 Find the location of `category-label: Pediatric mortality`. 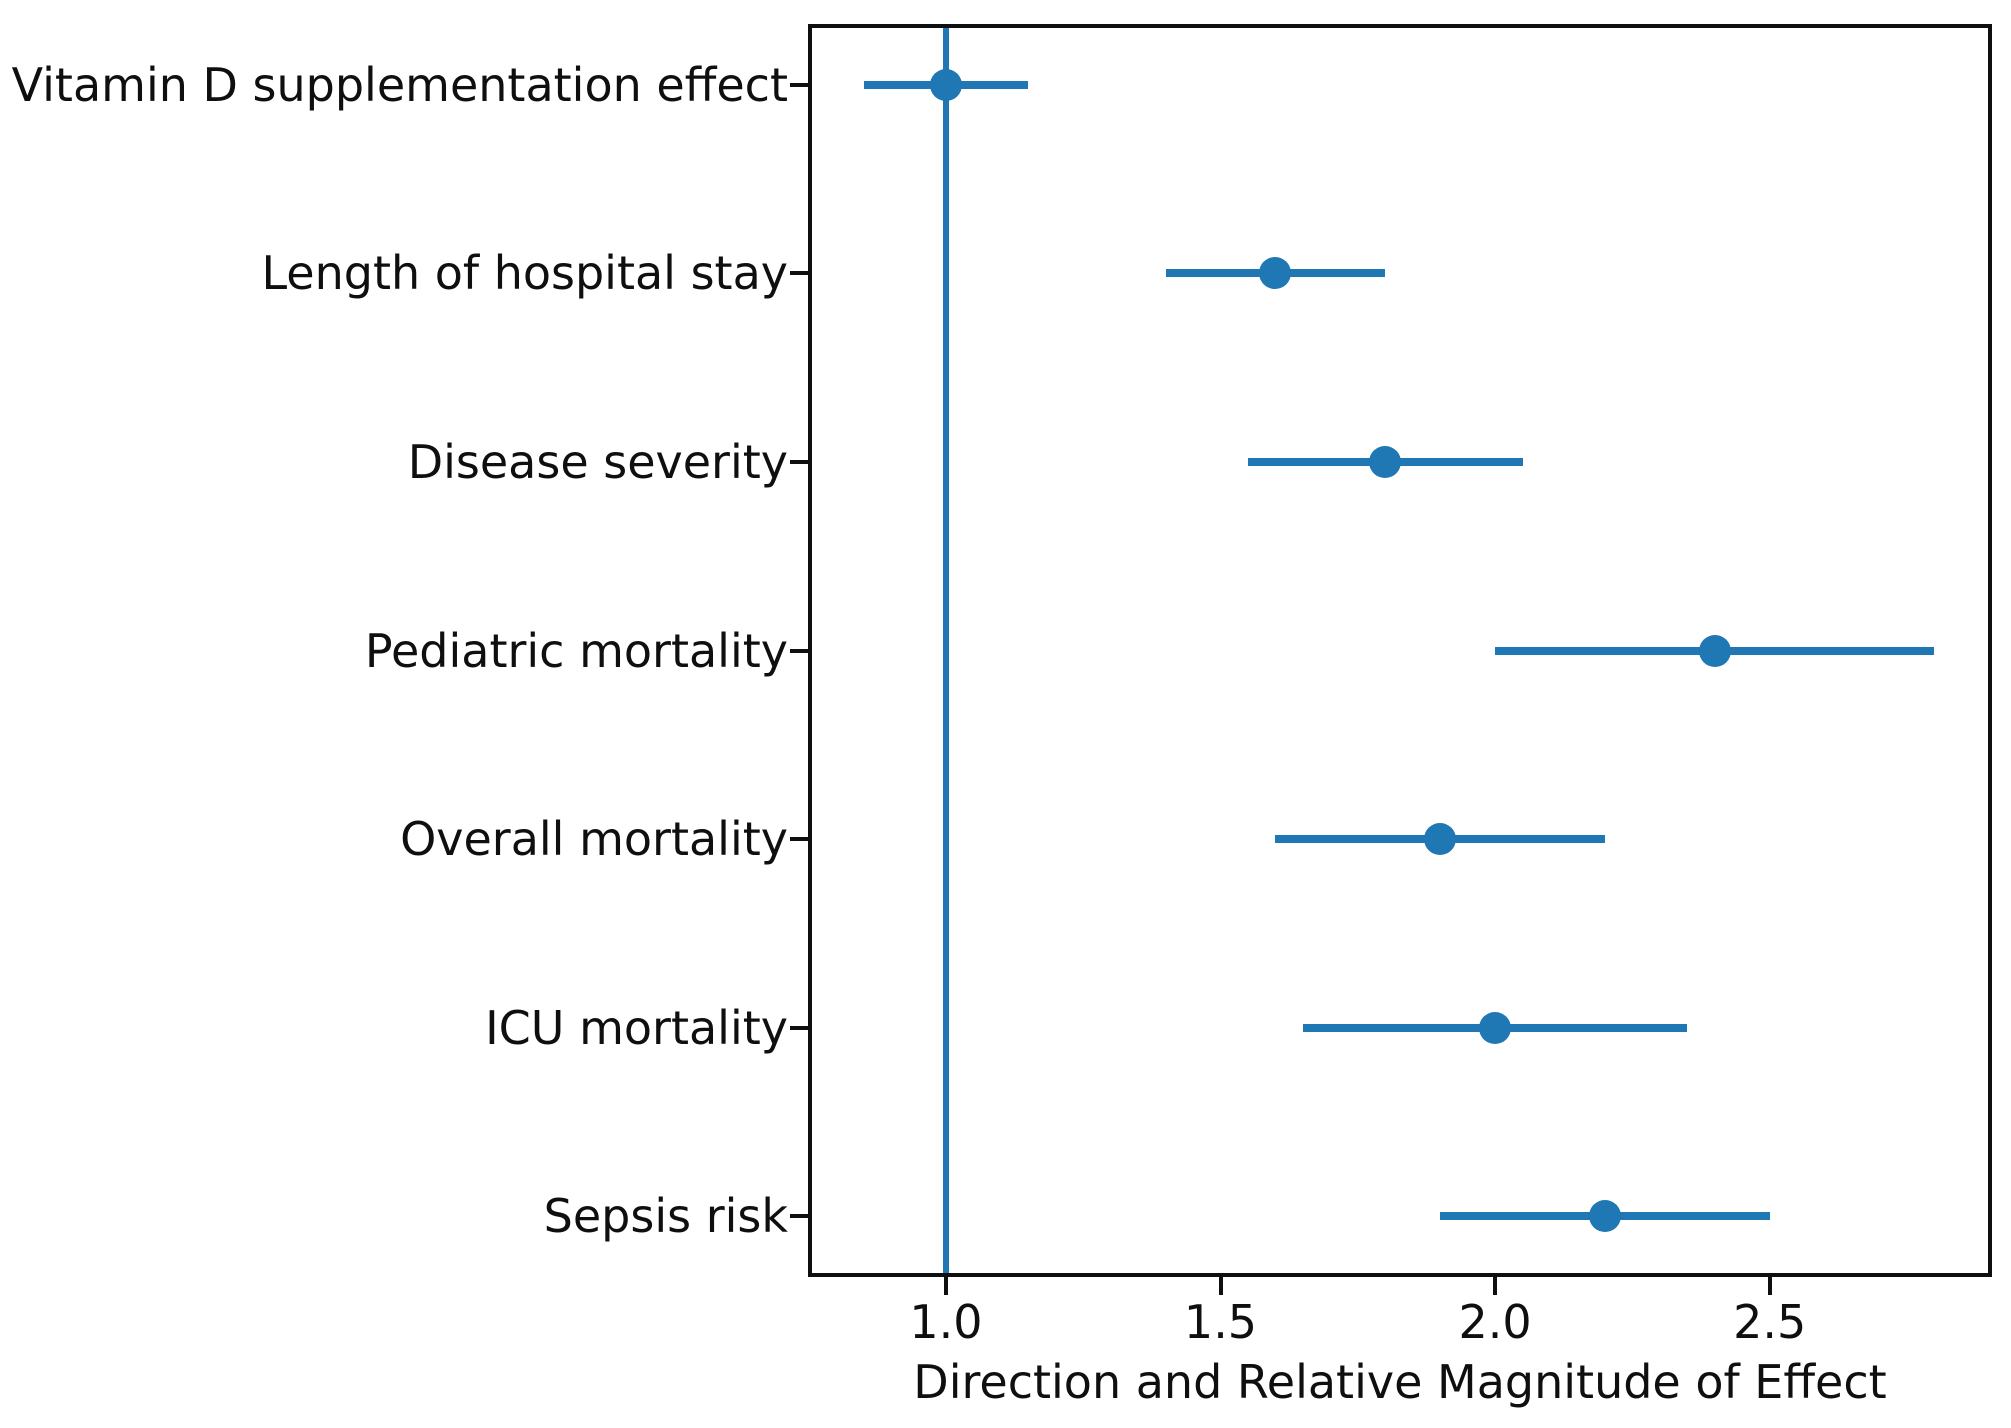

category-label: Pediatric mortality is located at coordinates (576, 650).